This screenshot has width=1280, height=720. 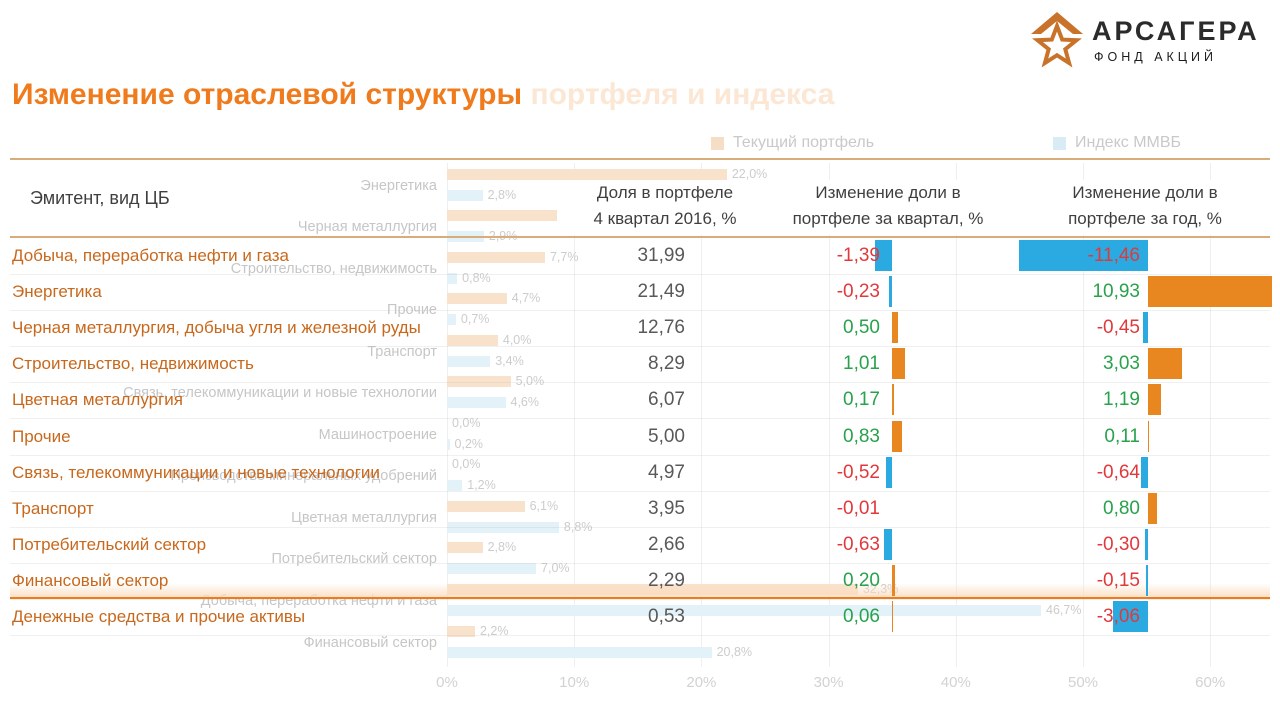 What do you see at coordinates (502, 194) in the screenshot?
I see `bg-bar-value-label: 2,8%` at bounding box center [502, 194].